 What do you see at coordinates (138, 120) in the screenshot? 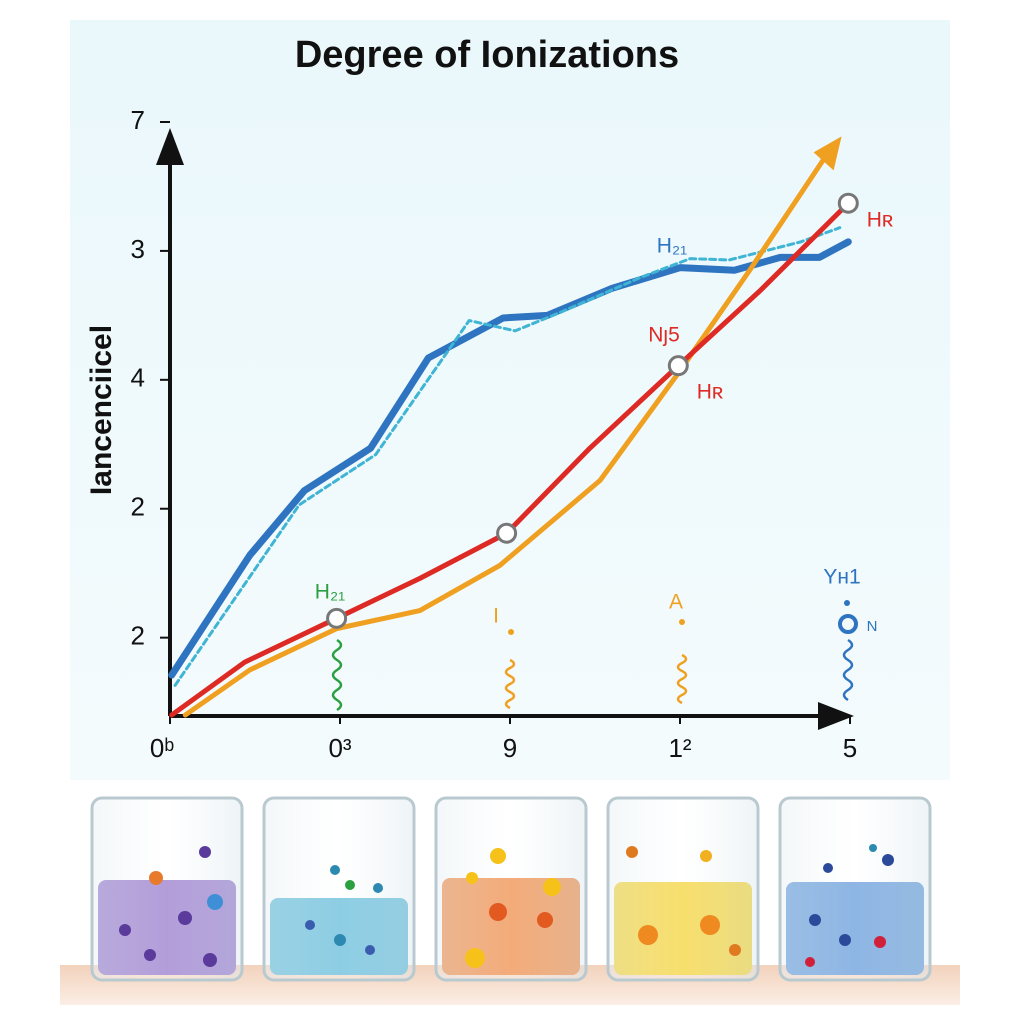
I see `y-tick-label: 7` at bounding box center [138, 120].